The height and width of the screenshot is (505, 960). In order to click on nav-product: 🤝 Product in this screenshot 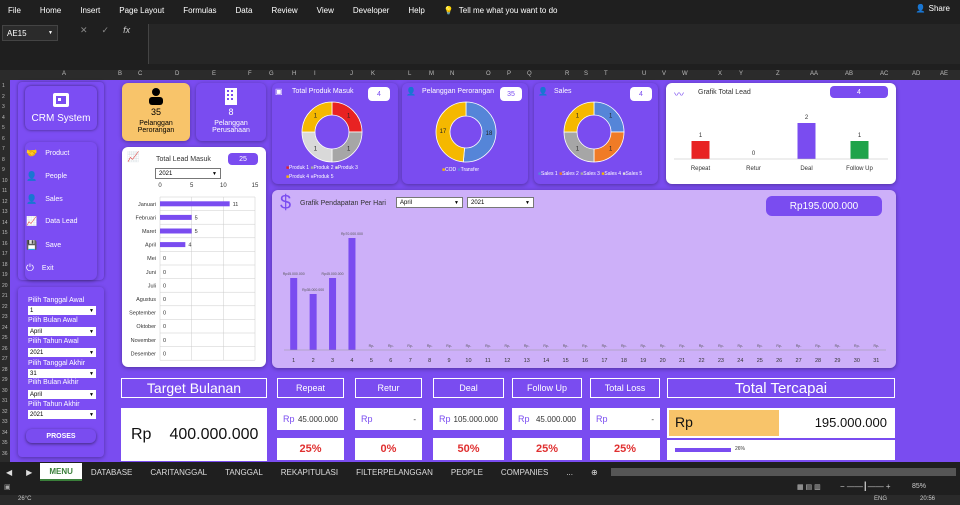, I will do `click(48, 153)`.